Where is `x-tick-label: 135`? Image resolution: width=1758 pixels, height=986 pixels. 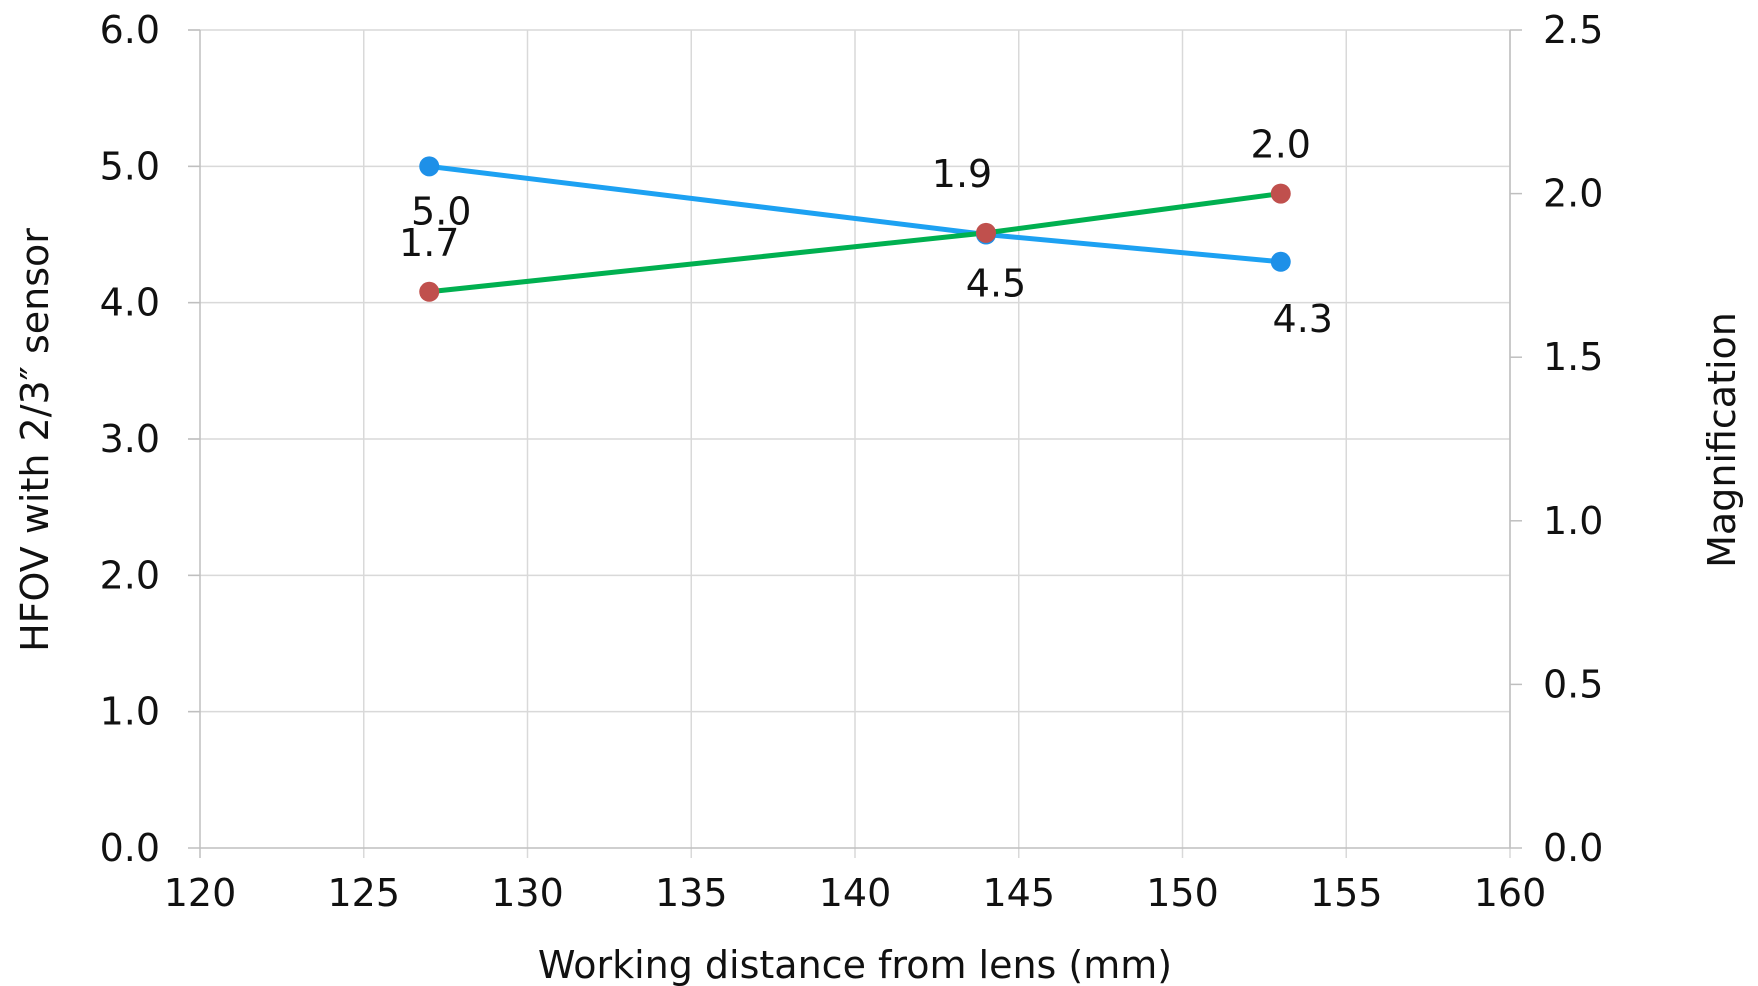
x-tick-label: 135 is located at coordinates (691, 893).